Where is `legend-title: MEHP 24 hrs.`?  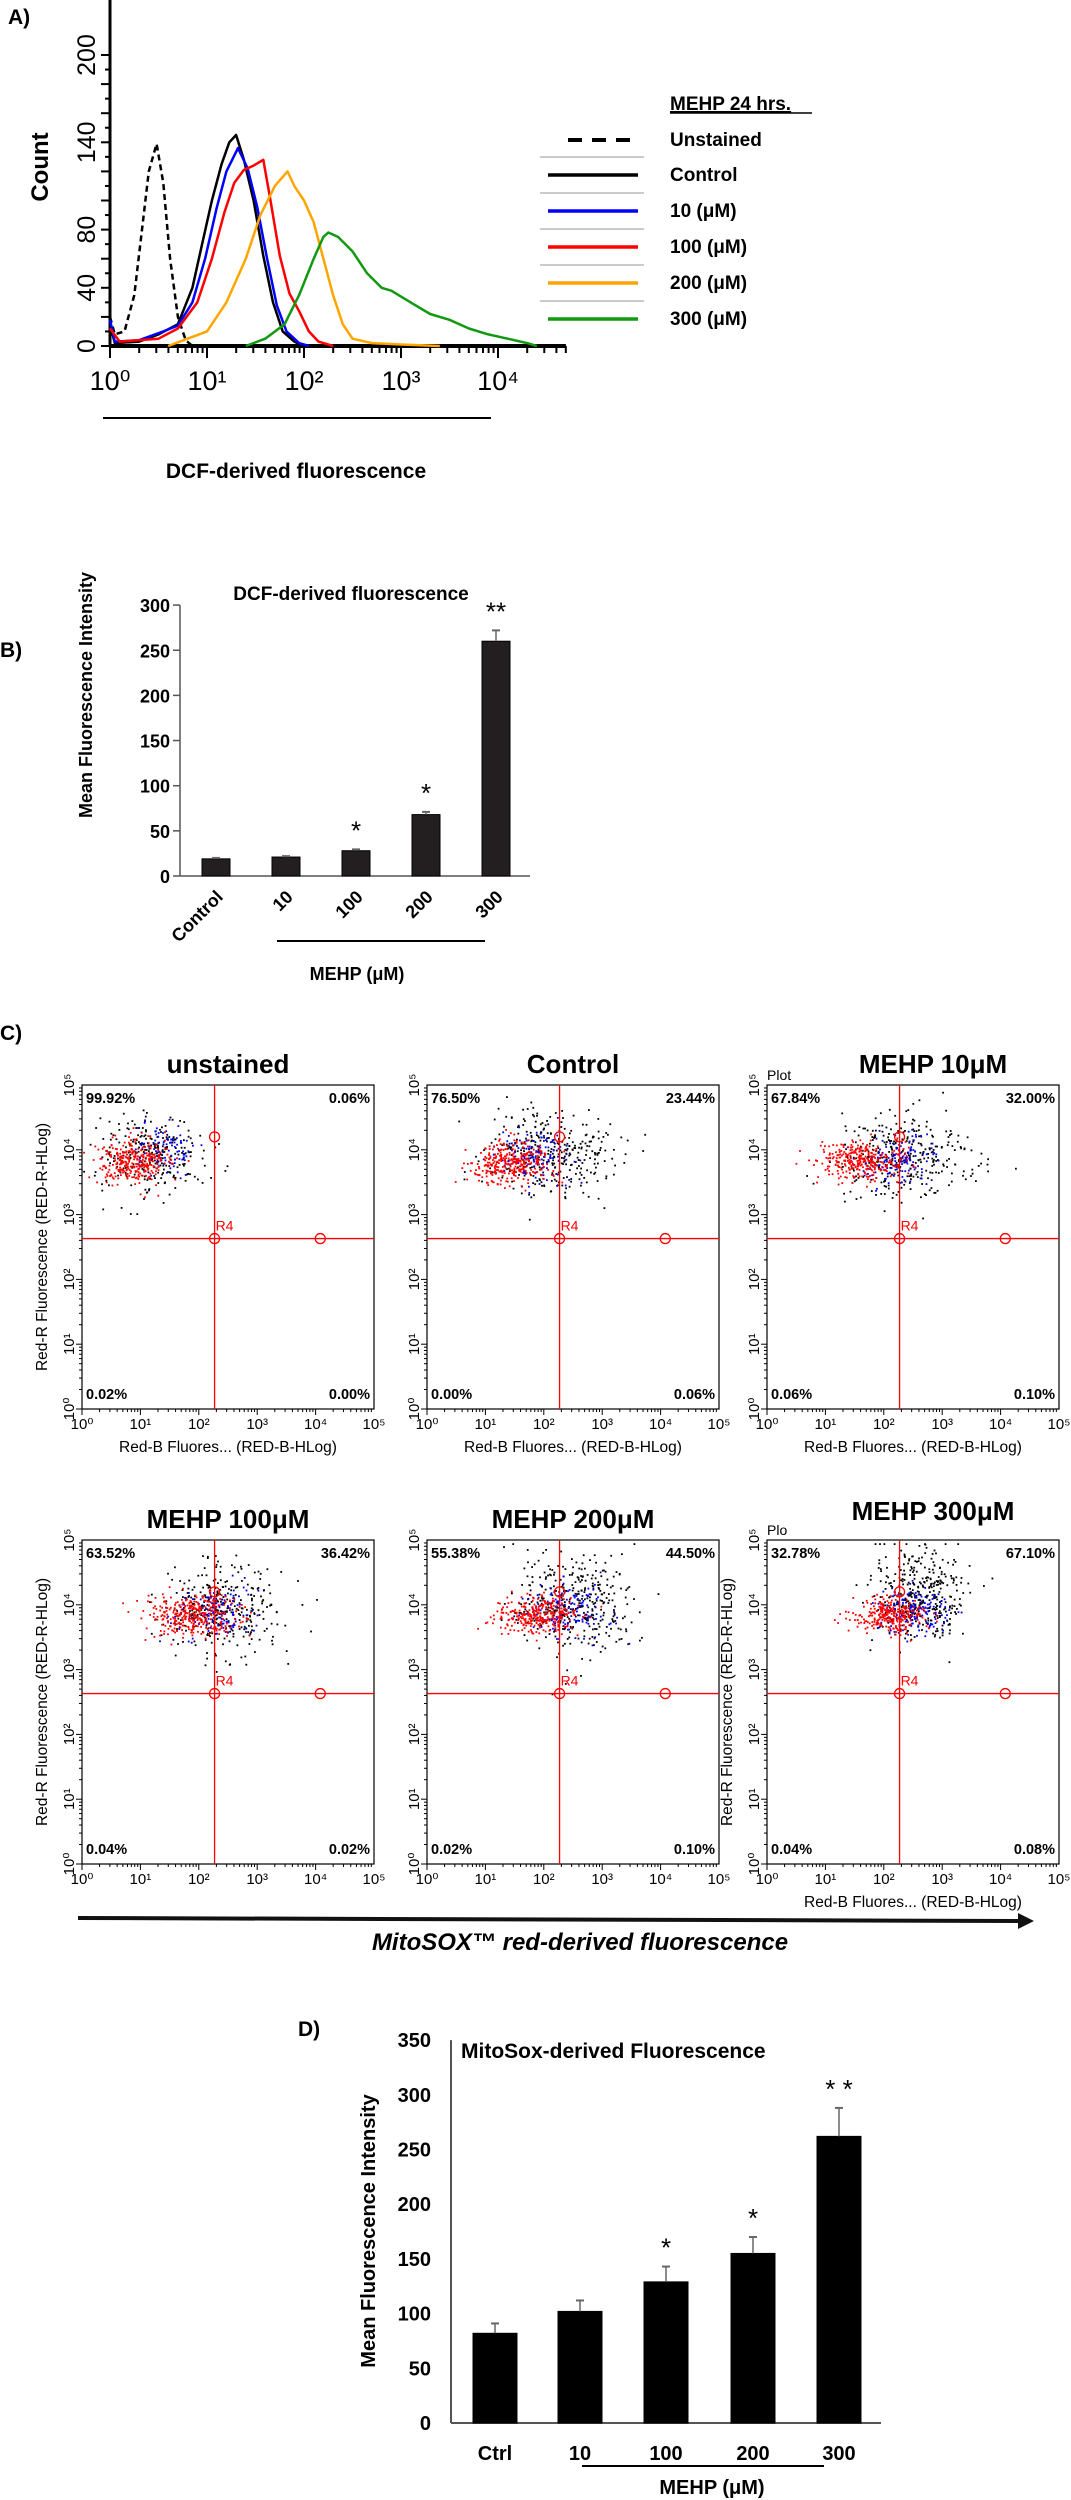 legend-title: MEHP 24 hrs. is located at coordinates (730, 104).